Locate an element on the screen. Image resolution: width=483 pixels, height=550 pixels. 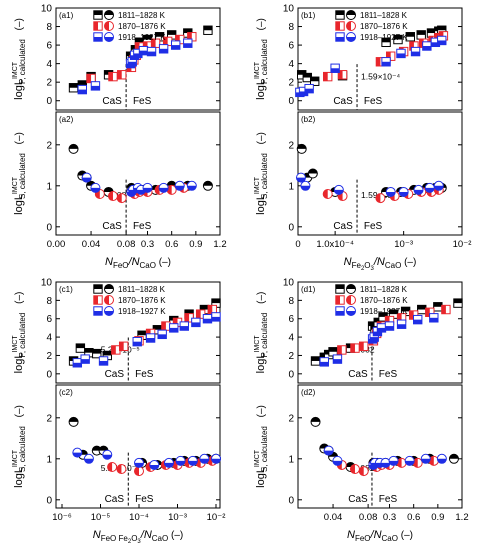
legend-marker-c1-2-fill is located at coordinates (98, 313).